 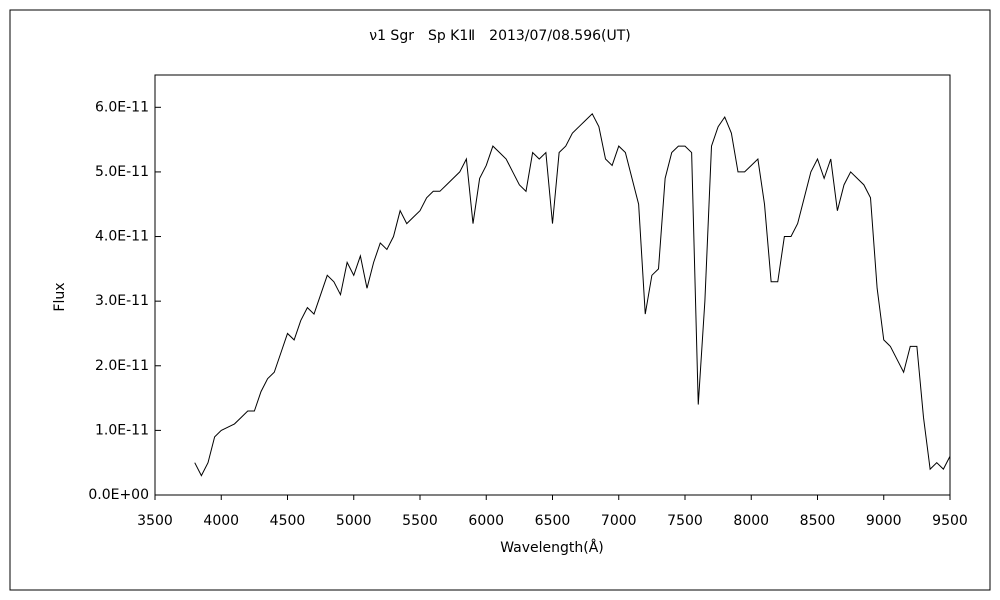 I want to click on x-tick-label: 4000, so click(x=221, y=521).